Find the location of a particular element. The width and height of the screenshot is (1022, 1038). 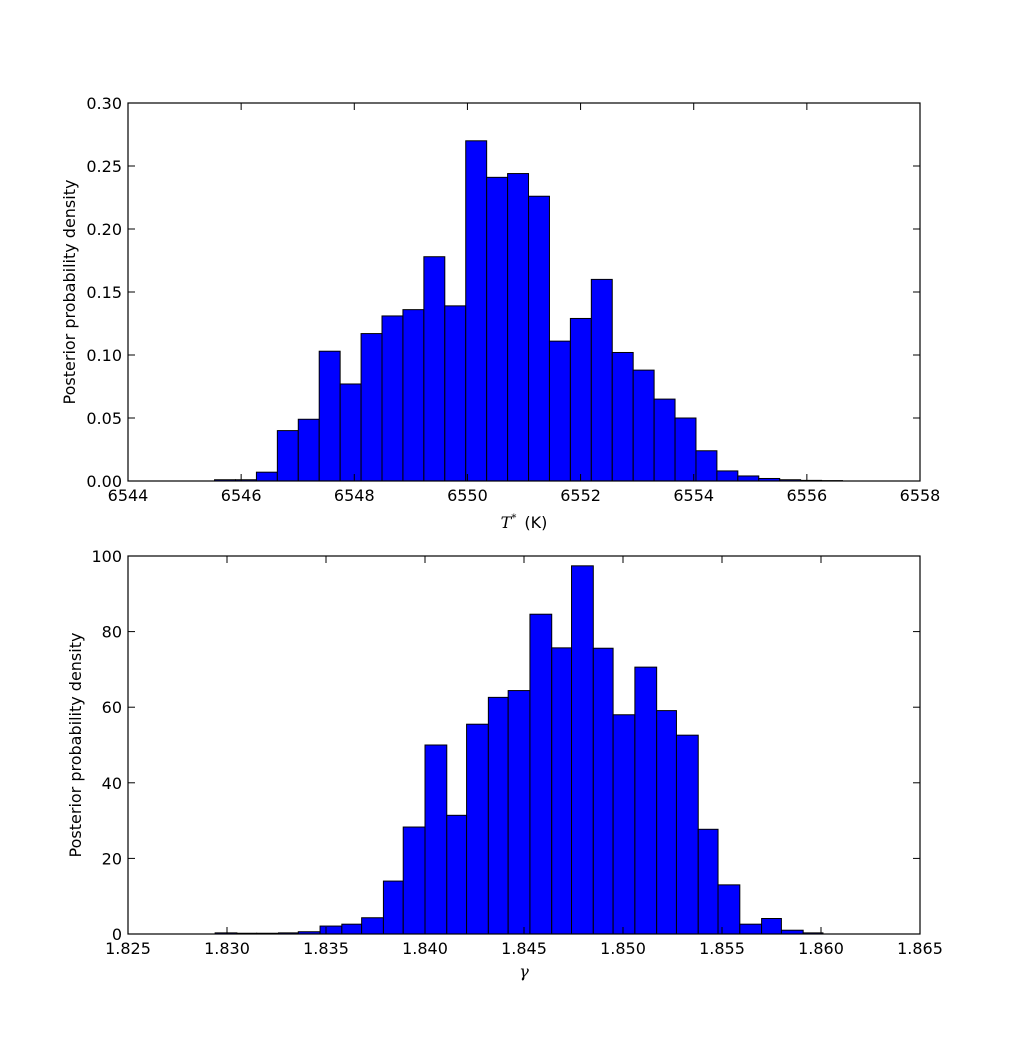

x-tick-label: 6558 is located at coordinates (920, 495).